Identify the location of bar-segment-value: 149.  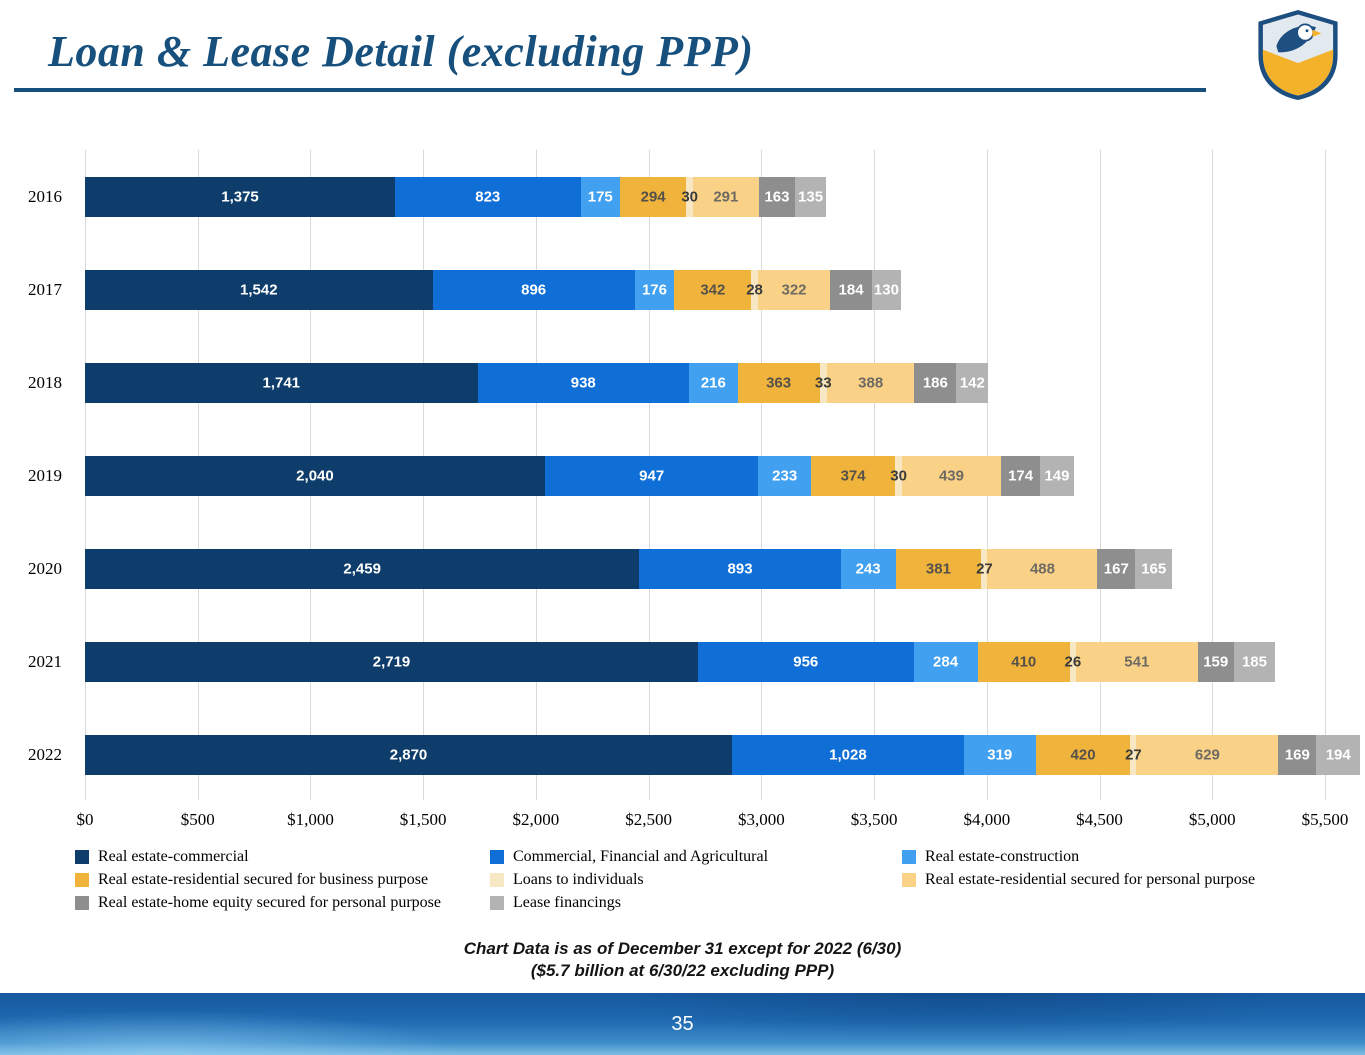
(1057, 476).